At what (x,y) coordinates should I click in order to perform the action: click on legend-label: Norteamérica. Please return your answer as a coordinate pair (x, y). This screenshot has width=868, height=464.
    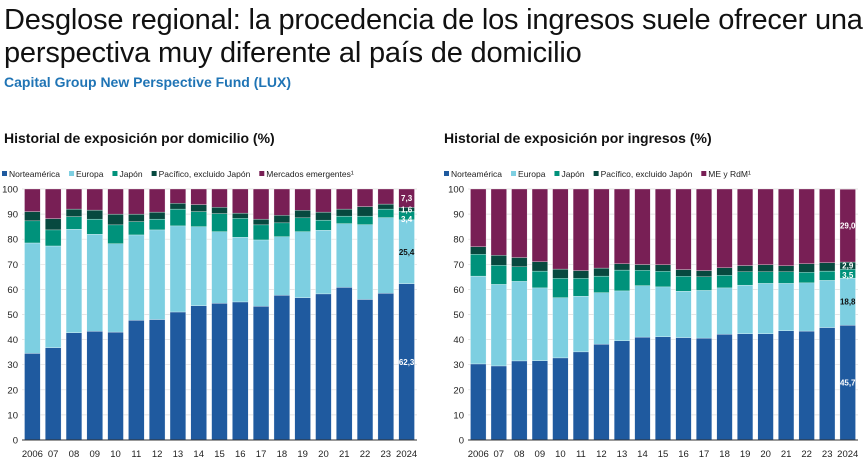
    Looking at the image, I should click on (34, 174).